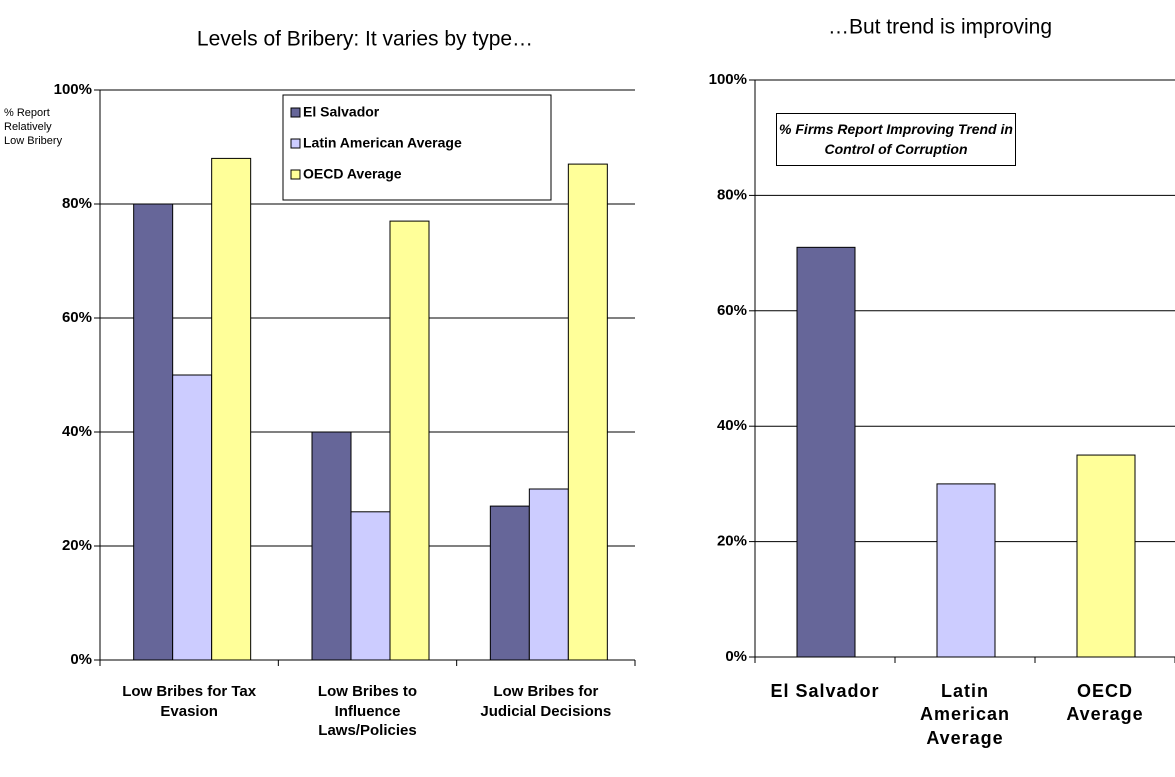  I want to click on chart-title: …But trend is improving, so click(940, 27).